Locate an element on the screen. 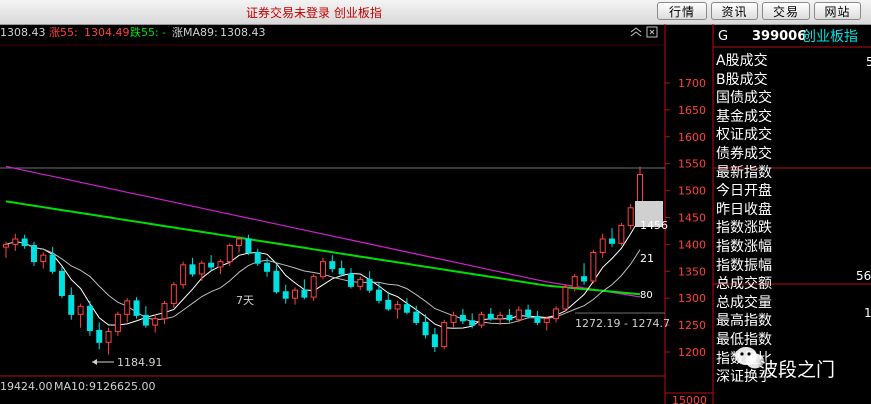  stat-label: 今日开盘 is located at coordinates (744, 191).